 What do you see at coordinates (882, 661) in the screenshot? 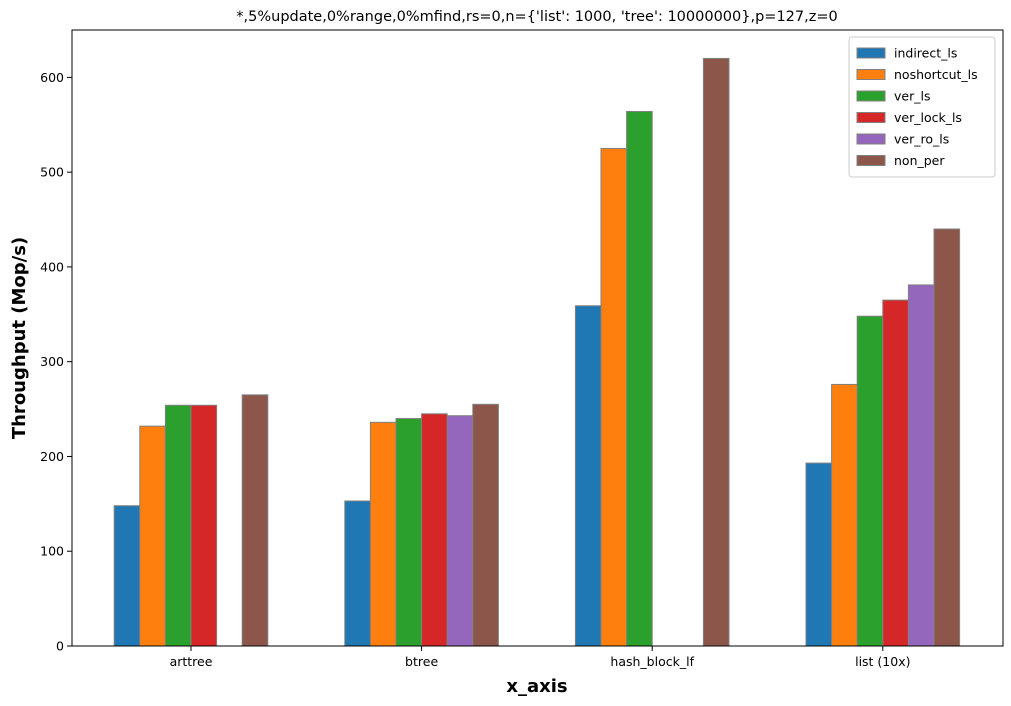
I see `x-tick-label: list (10x)` at bounding box center [882, 661].